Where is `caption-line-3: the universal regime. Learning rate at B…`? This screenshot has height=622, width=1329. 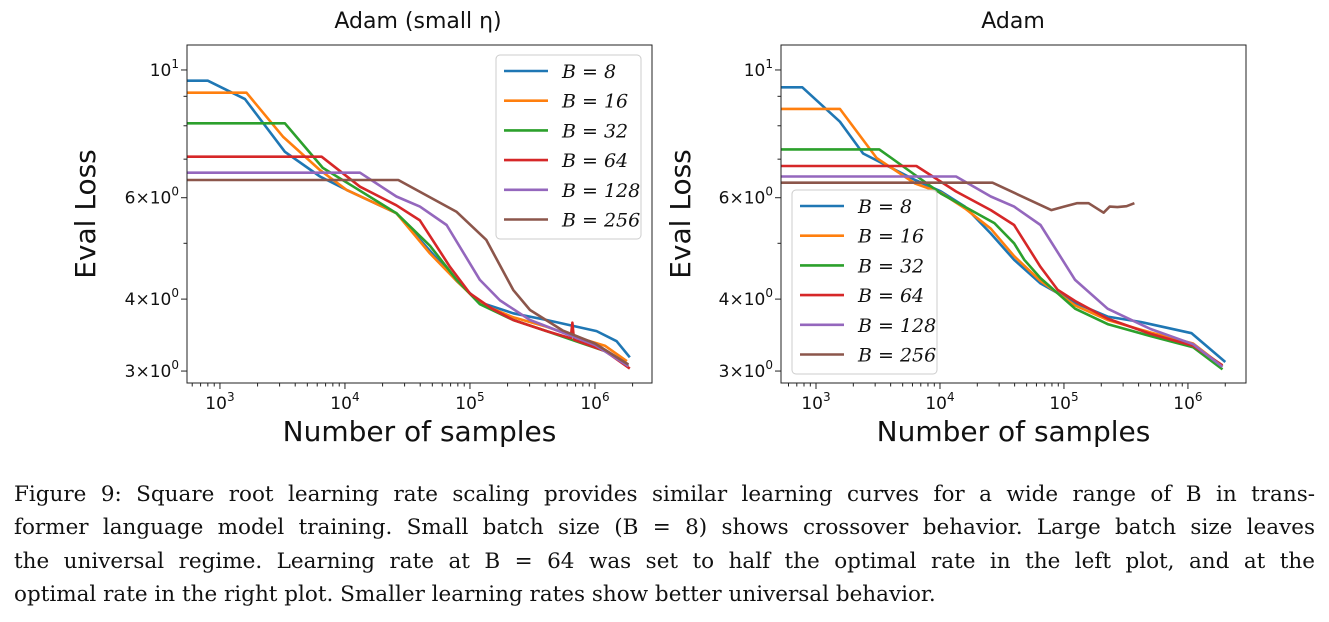
caption-line-3: the universal regime. Learning rate at B… is located at coordinates (664, 561).